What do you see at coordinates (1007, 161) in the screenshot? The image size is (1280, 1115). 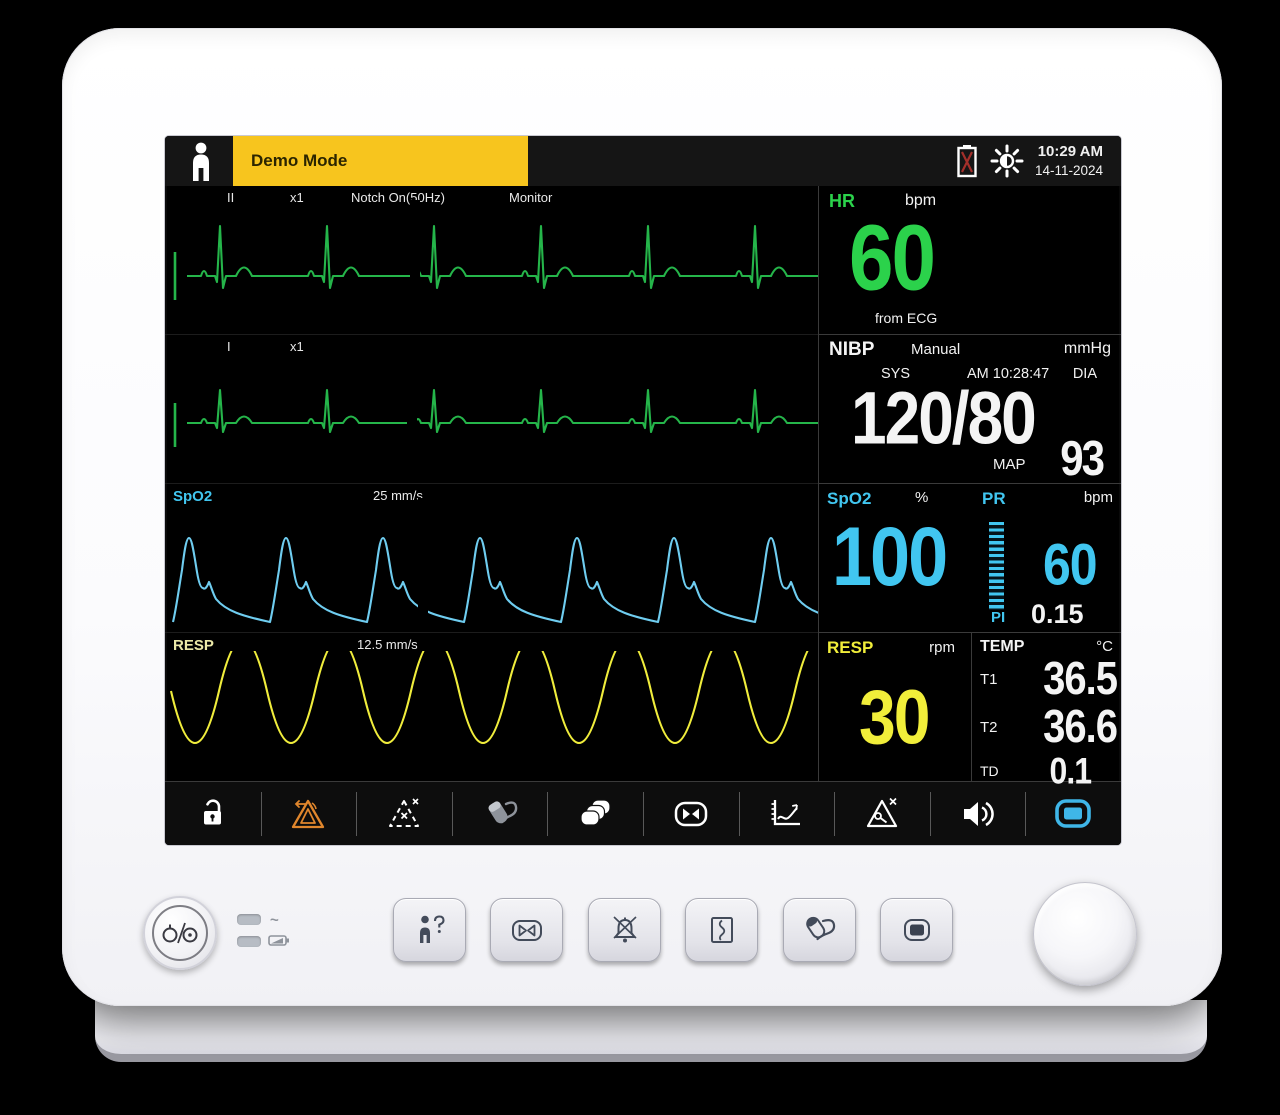 I see `brightness-icon` at bounding box center [1007, 161].